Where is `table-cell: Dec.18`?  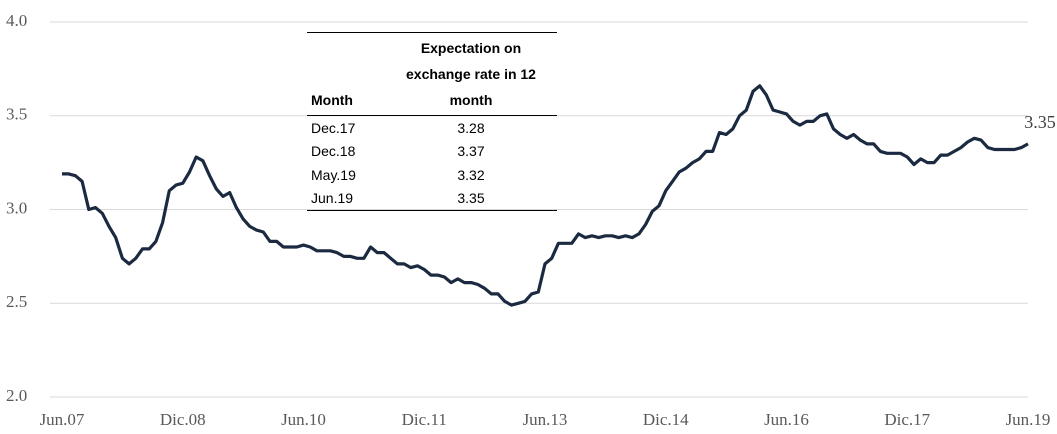
table-cell: Dec.18 is located at coordinates (333, 151).